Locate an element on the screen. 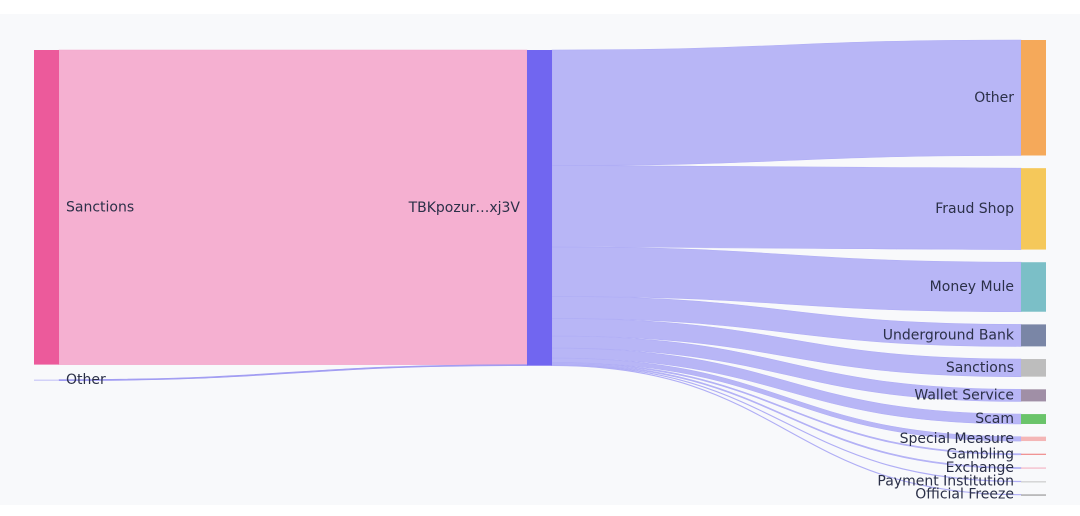 Image resolution: width=1080 pixels, height=516 pixels. node-label: Wallet Service is located at coordinates (964, 395).